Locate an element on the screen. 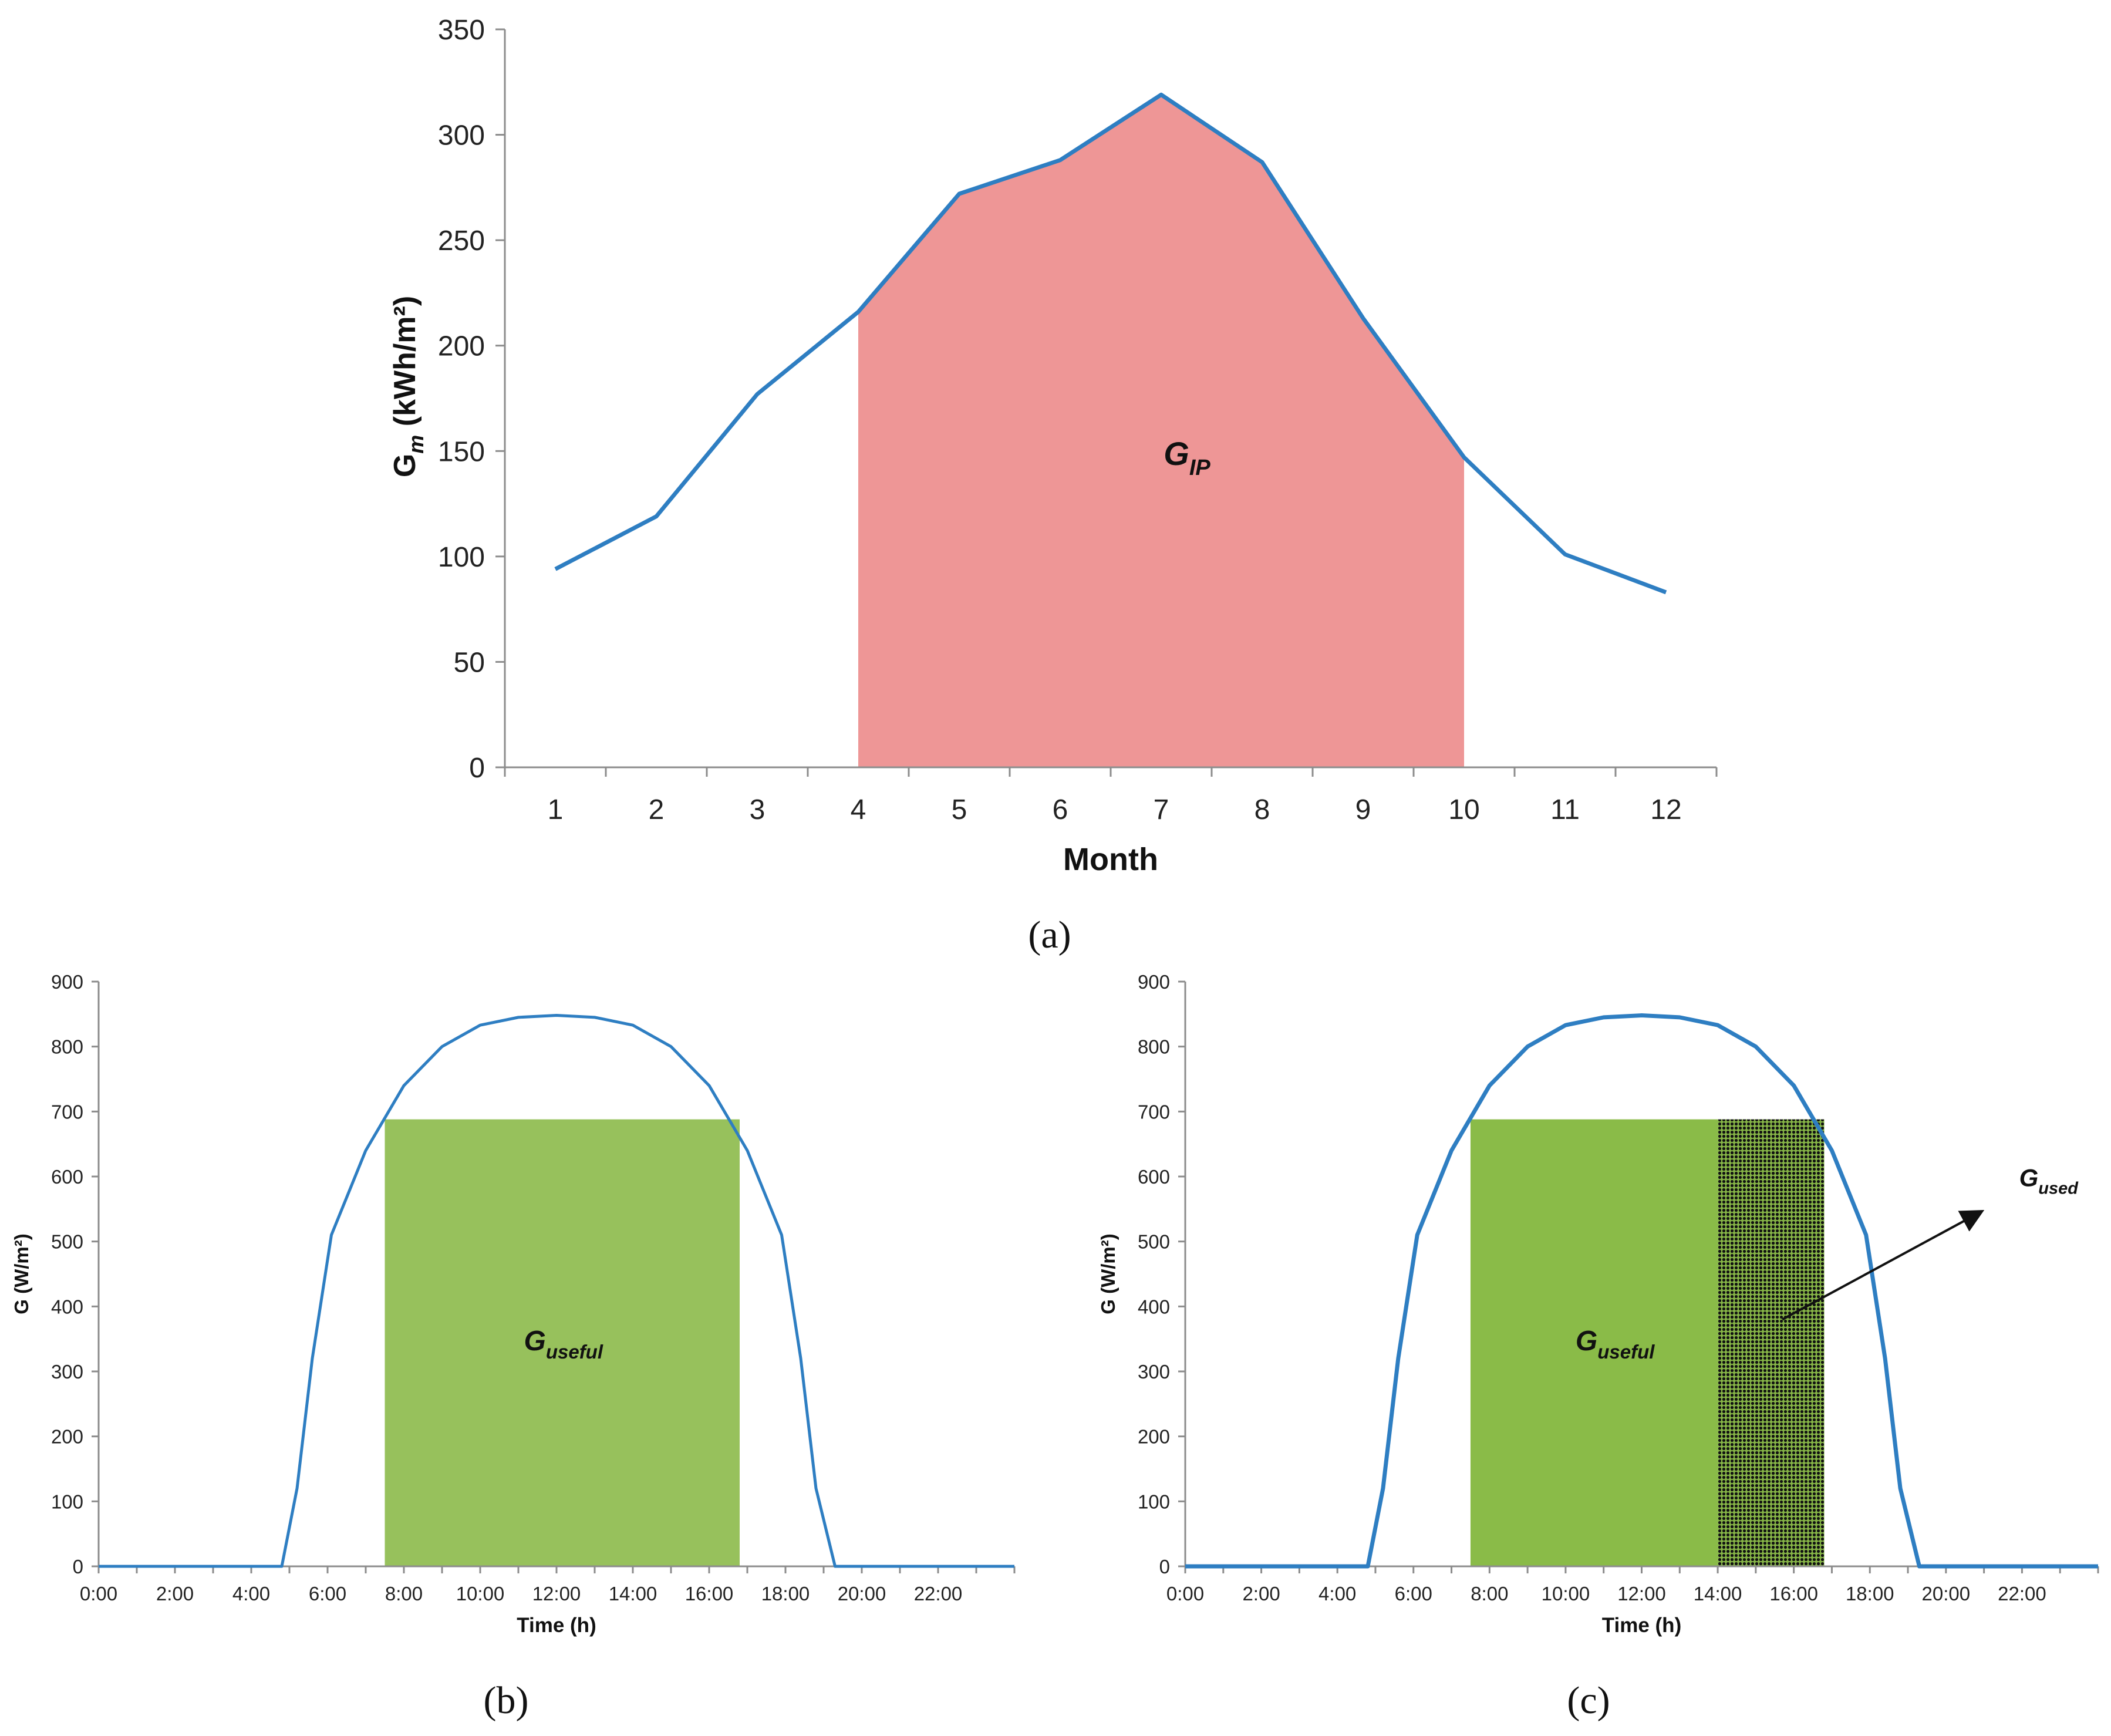 This screenshot has height=1736, width=2111. x-tick-label: 4 is located at coordinates (858, 809).